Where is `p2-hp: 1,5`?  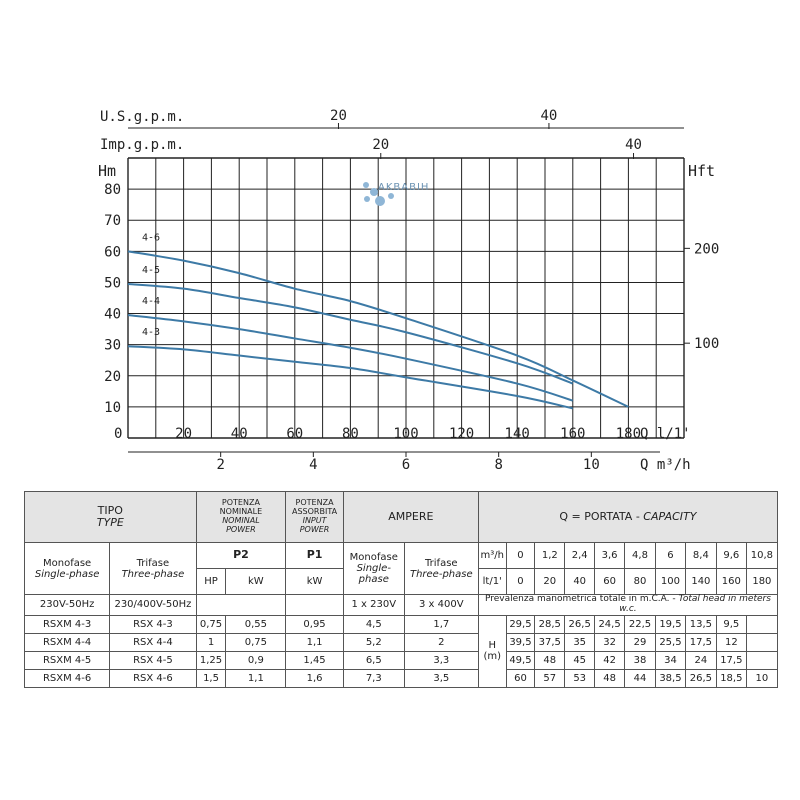
p2-hp: 1,5 is located at coordinates (211, 678).